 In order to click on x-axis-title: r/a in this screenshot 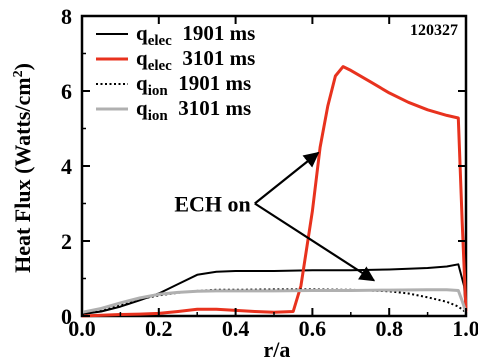, I will do `click(277, 349)`.